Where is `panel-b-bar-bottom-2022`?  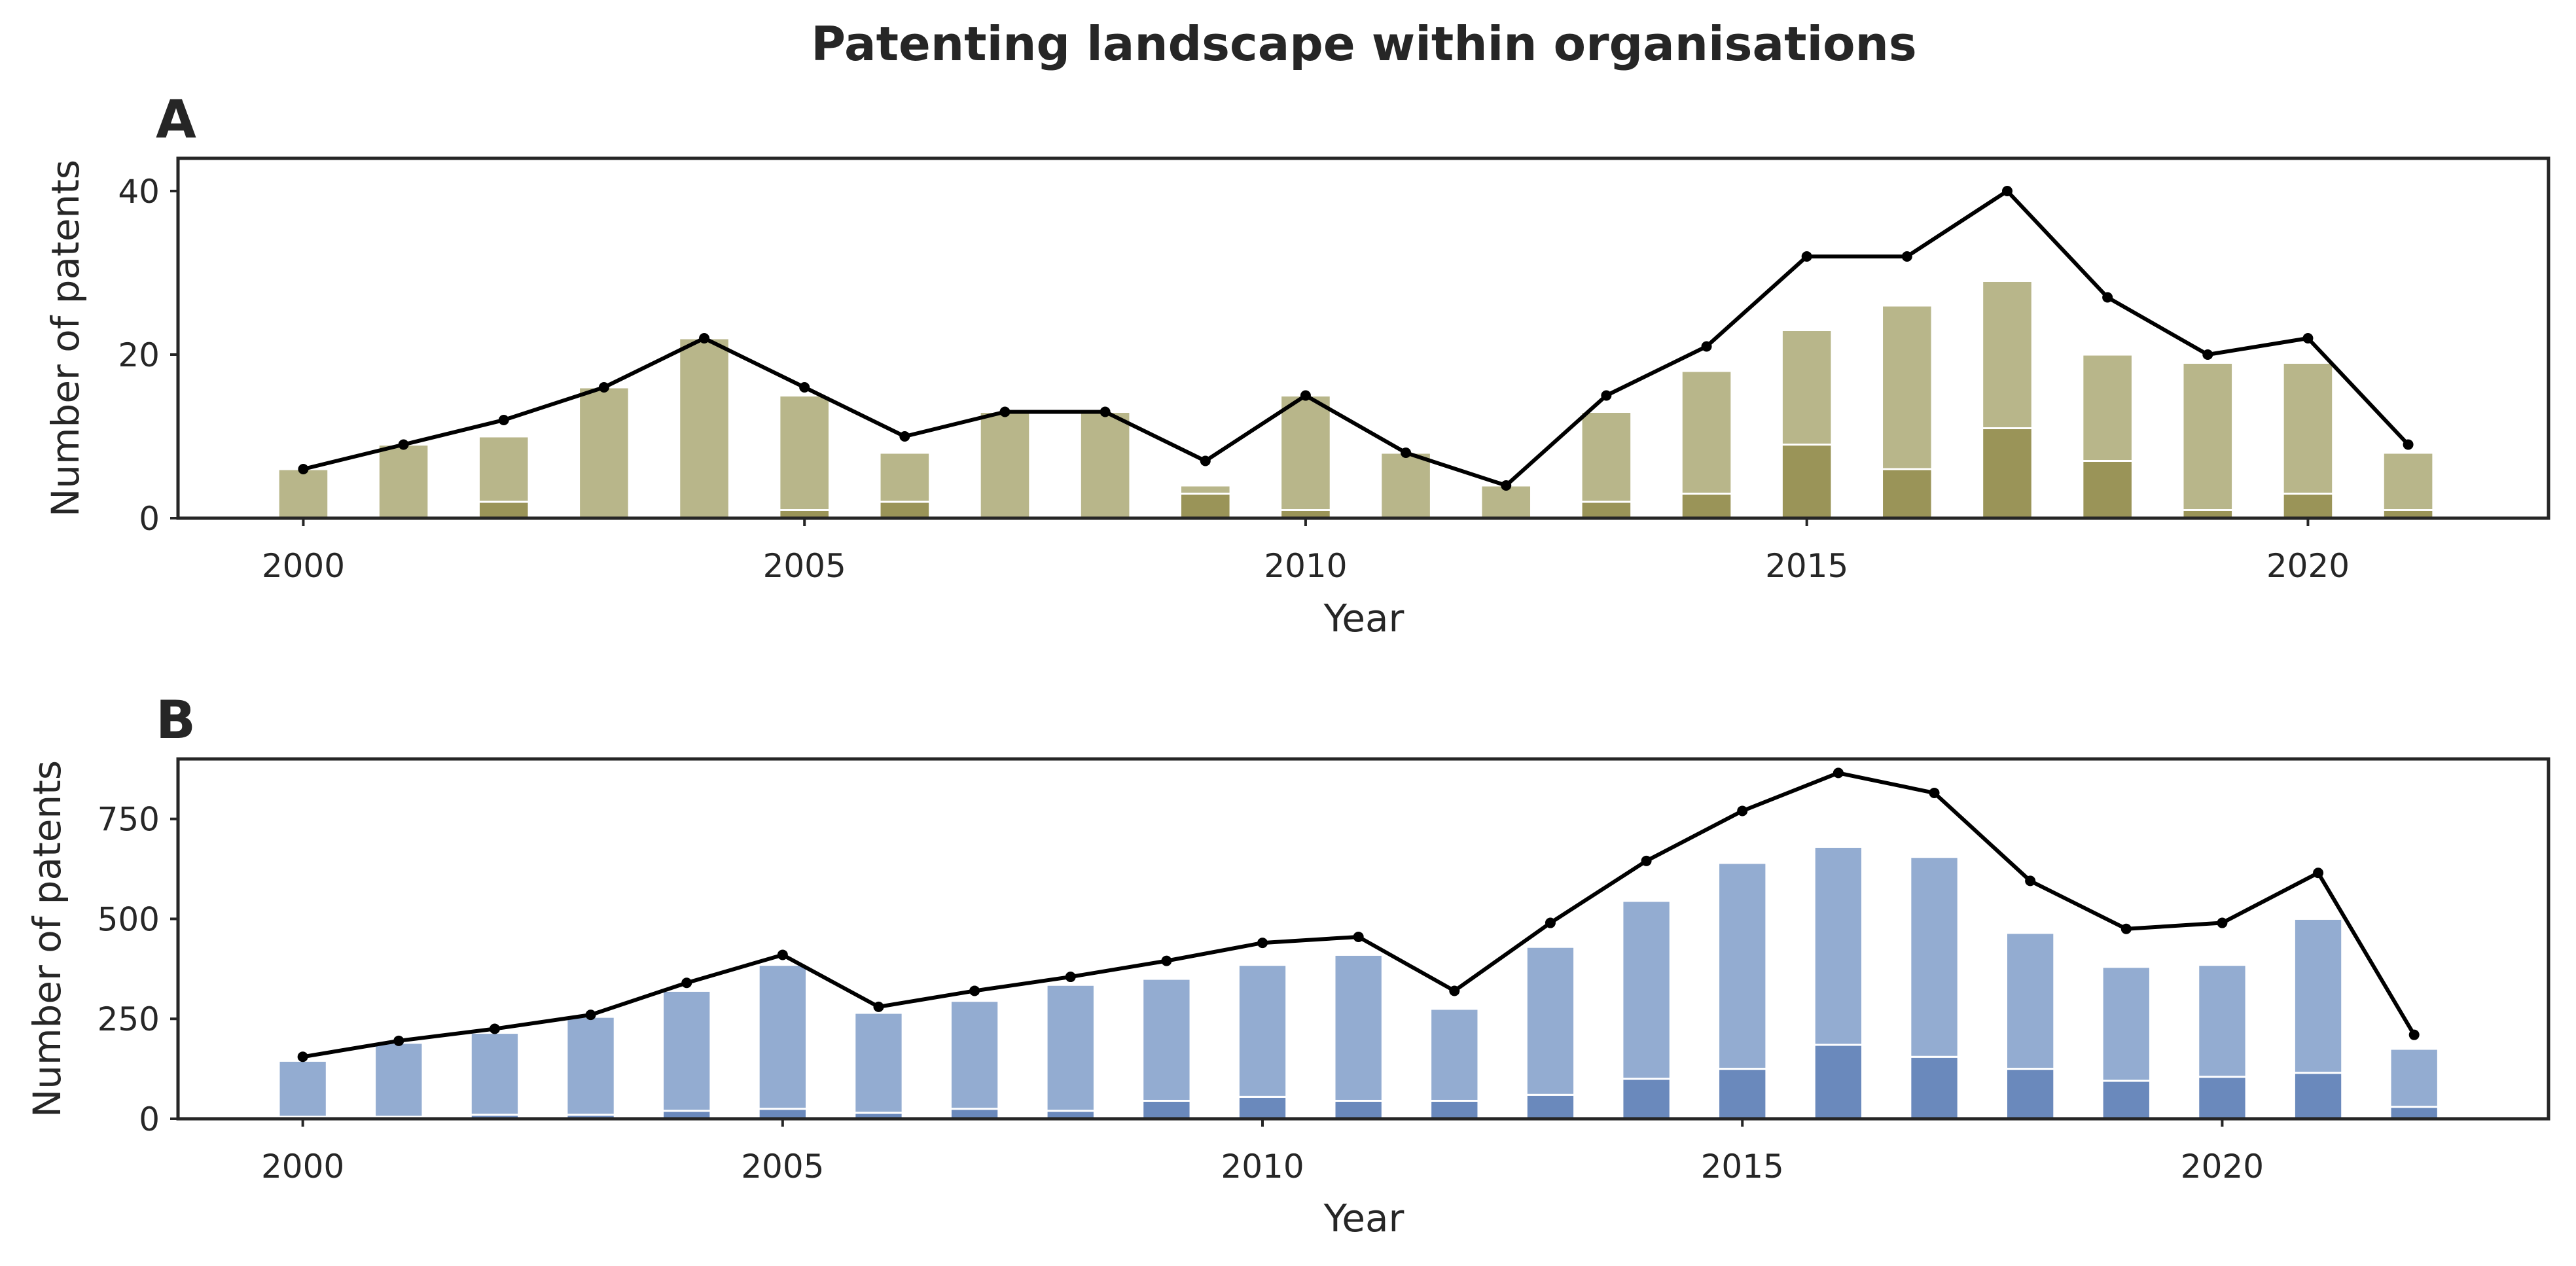
panel-b-bar-bottom-2022 is located at coordinates (2414, 1113).